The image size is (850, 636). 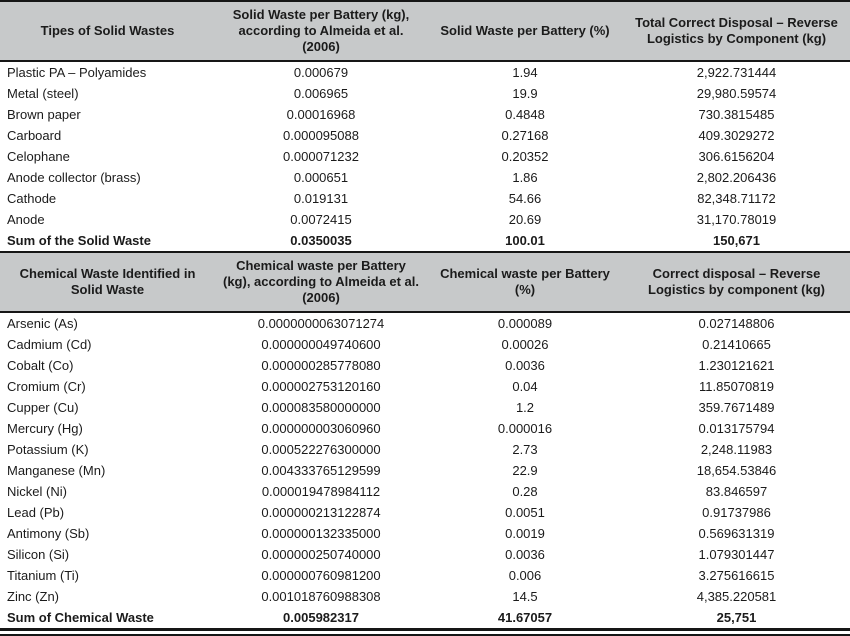 I want to click on table-row: Carboard 0.000095088 0.27168 409.3029272, so click(x=425, y=135).